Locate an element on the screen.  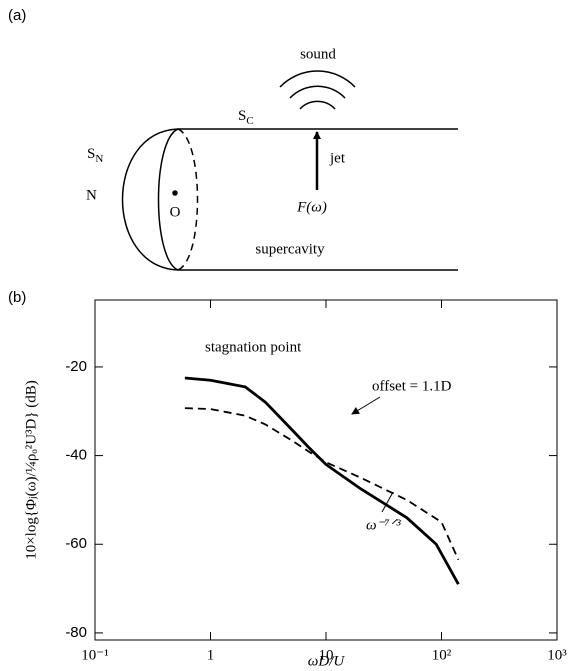
annotation-leader is located at coordinates (387, 502).